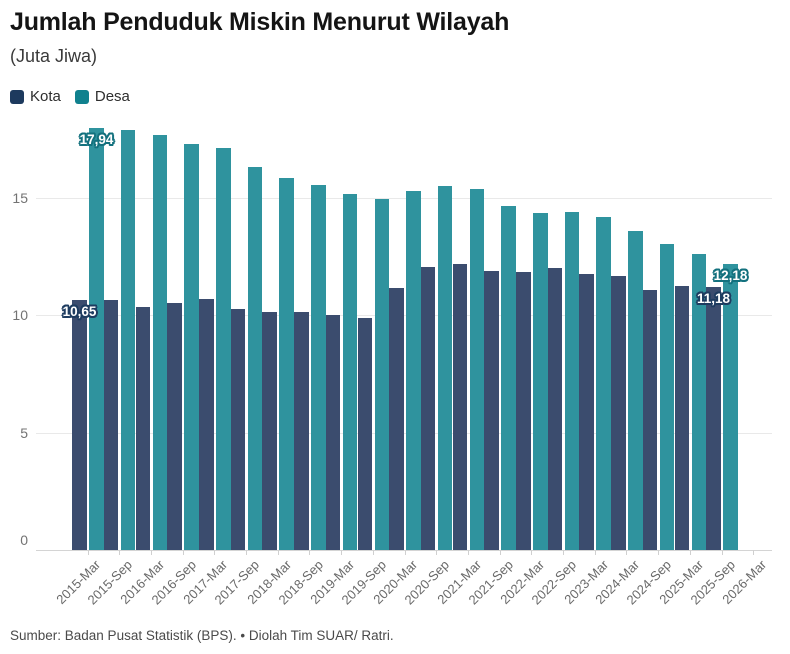  I want to click on bar-kota-2025-Sep, so click(713, 418).